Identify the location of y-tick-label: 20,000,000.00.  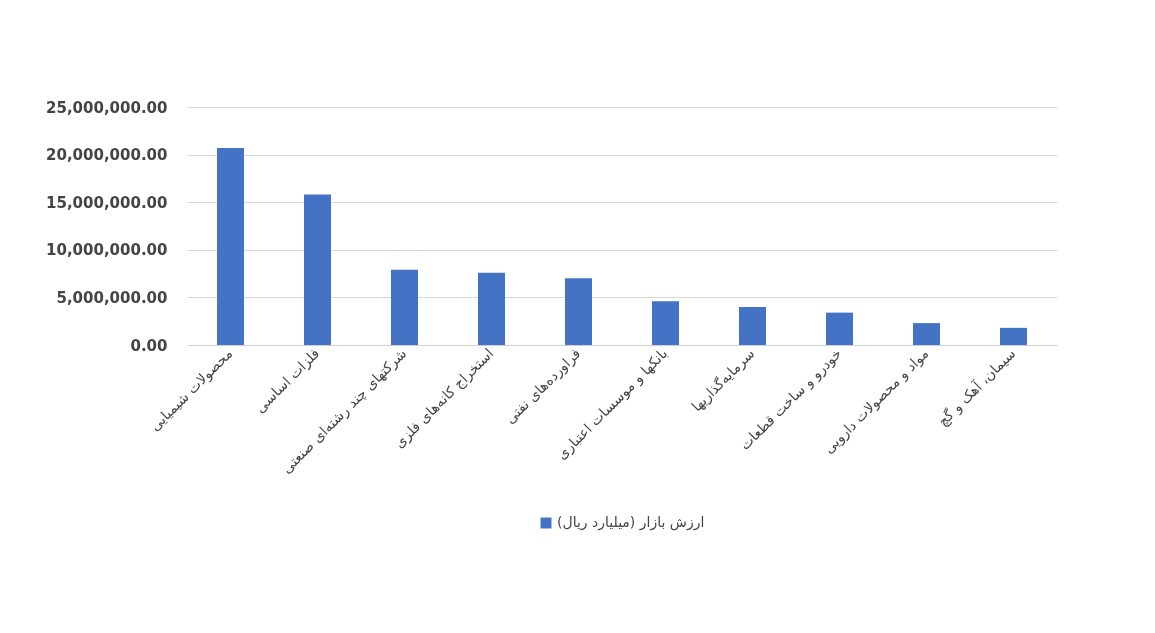
(107, 155).